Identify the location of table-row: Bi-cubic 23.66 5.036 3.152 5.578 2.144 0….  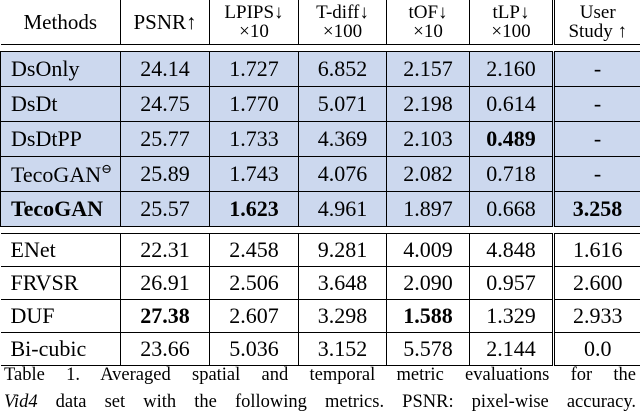
(320, 349).